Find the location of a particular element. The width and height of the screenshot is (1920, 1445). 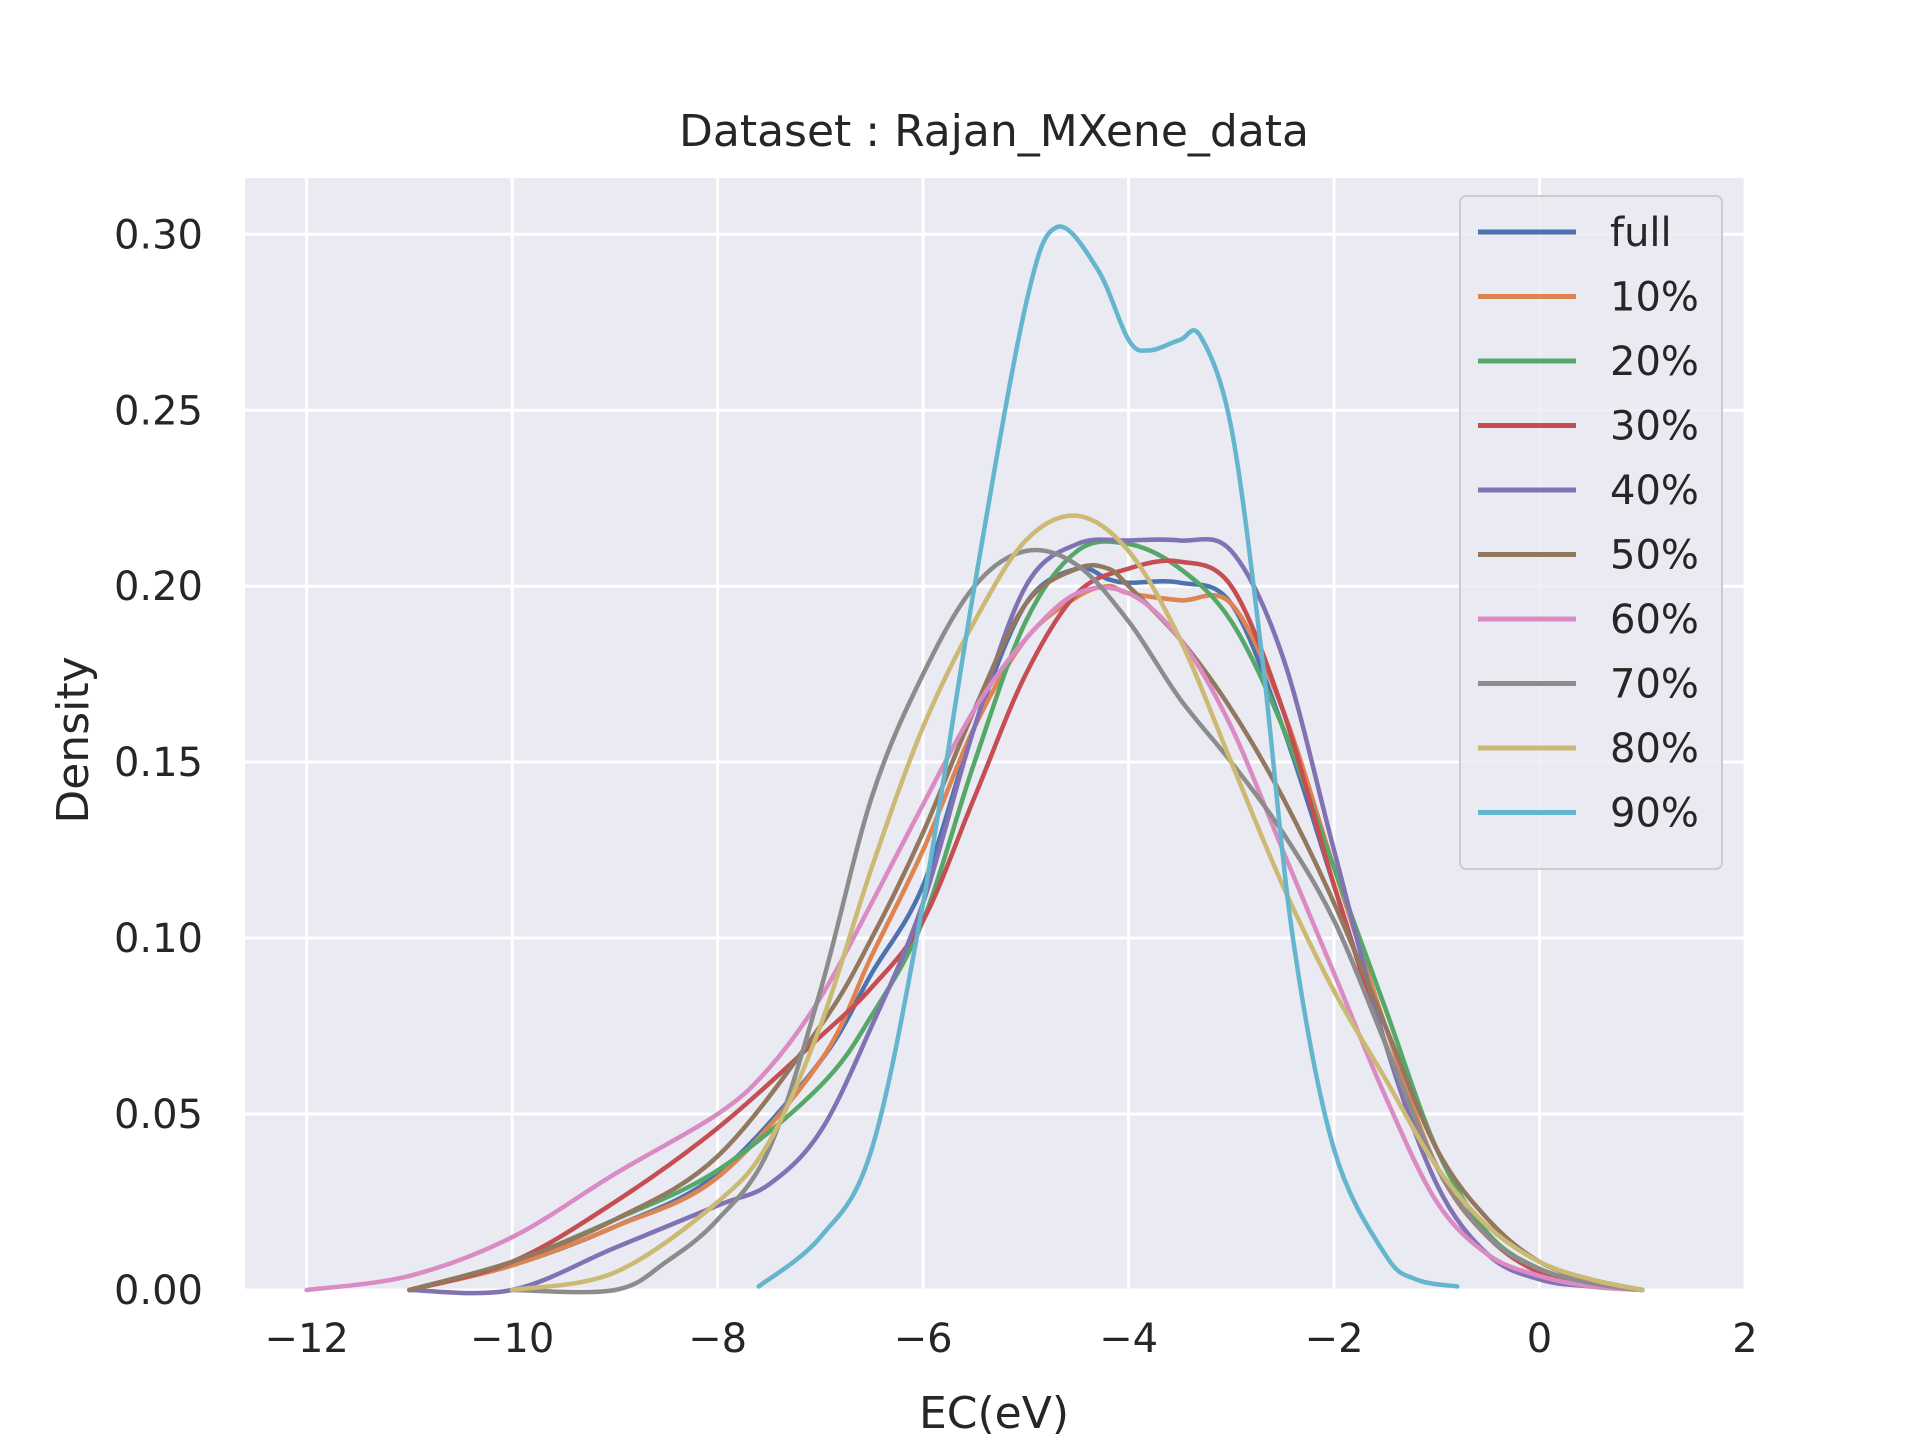

y-tick-label: 0.15 is located at coordinates (158, 763).